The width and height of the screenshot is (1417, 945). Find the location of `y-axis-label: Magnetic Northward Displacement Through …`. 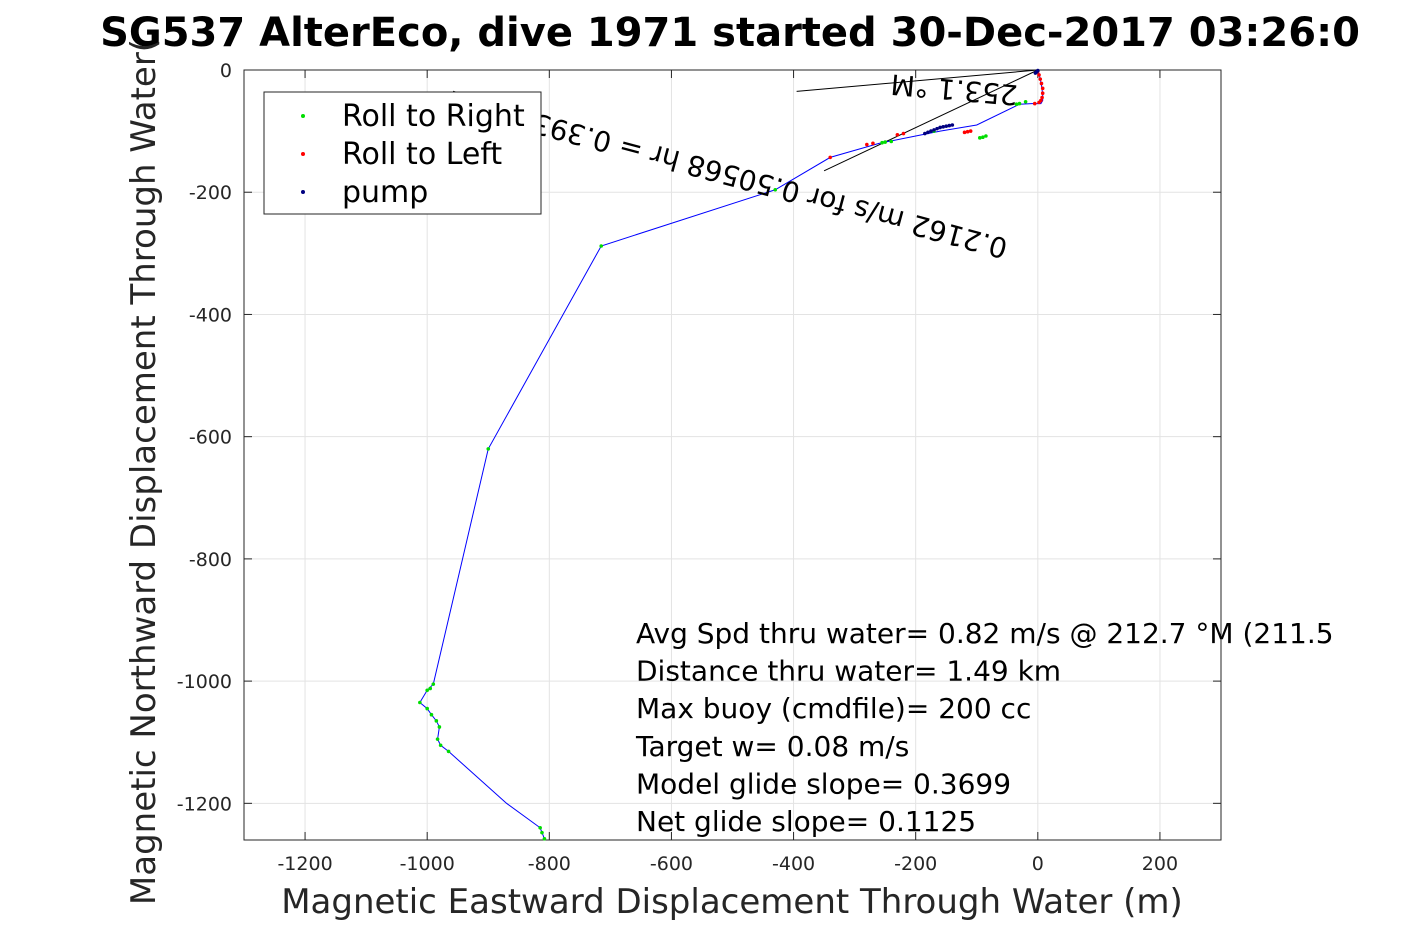

y-axis-label: Magnetic Northward Displacement Through … is located at coordinates (144, 472).